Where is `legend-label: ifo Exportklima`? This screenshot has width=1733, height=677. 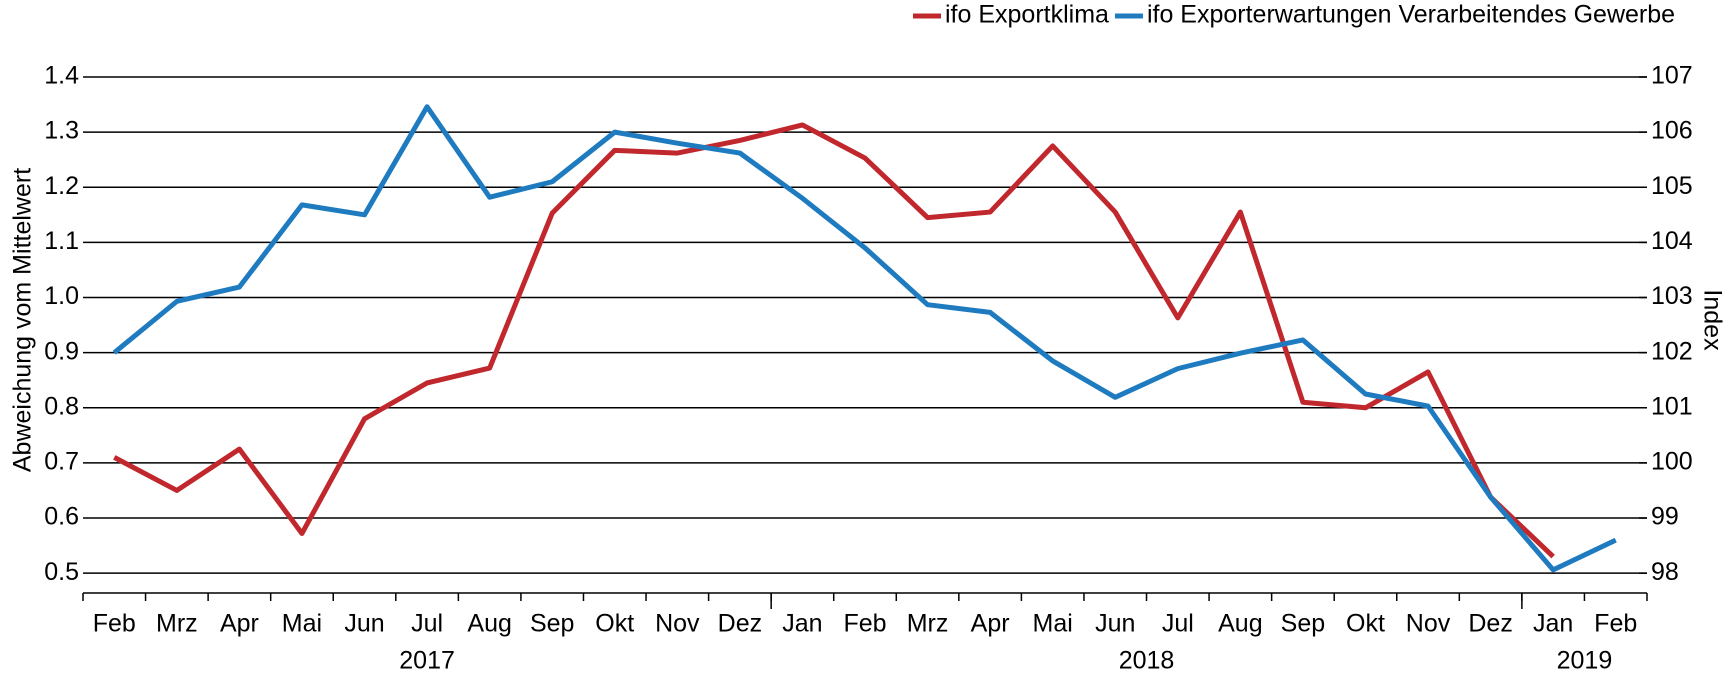
legend-label: ifo Exportklima is located at coordinates (1027, 15).